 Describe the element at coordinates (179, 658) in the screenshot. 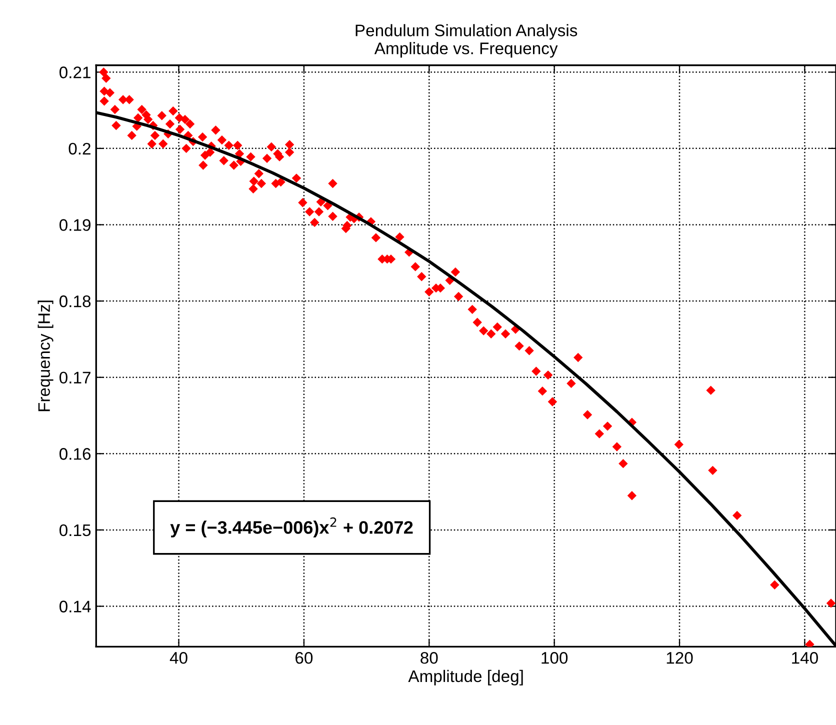

I see `x-tick-label: 40` at that location.